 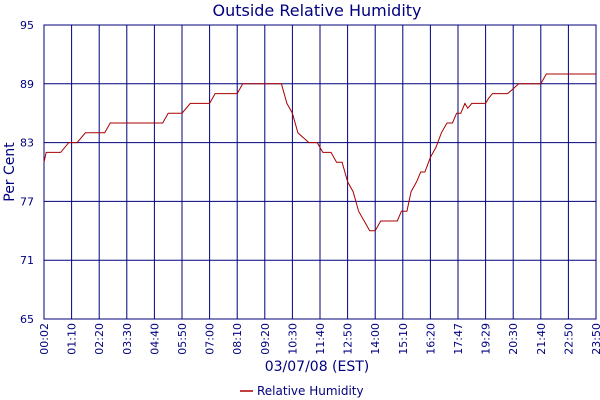 I want to click on x-tick-label: 11:40, so click(x=320, y=339).